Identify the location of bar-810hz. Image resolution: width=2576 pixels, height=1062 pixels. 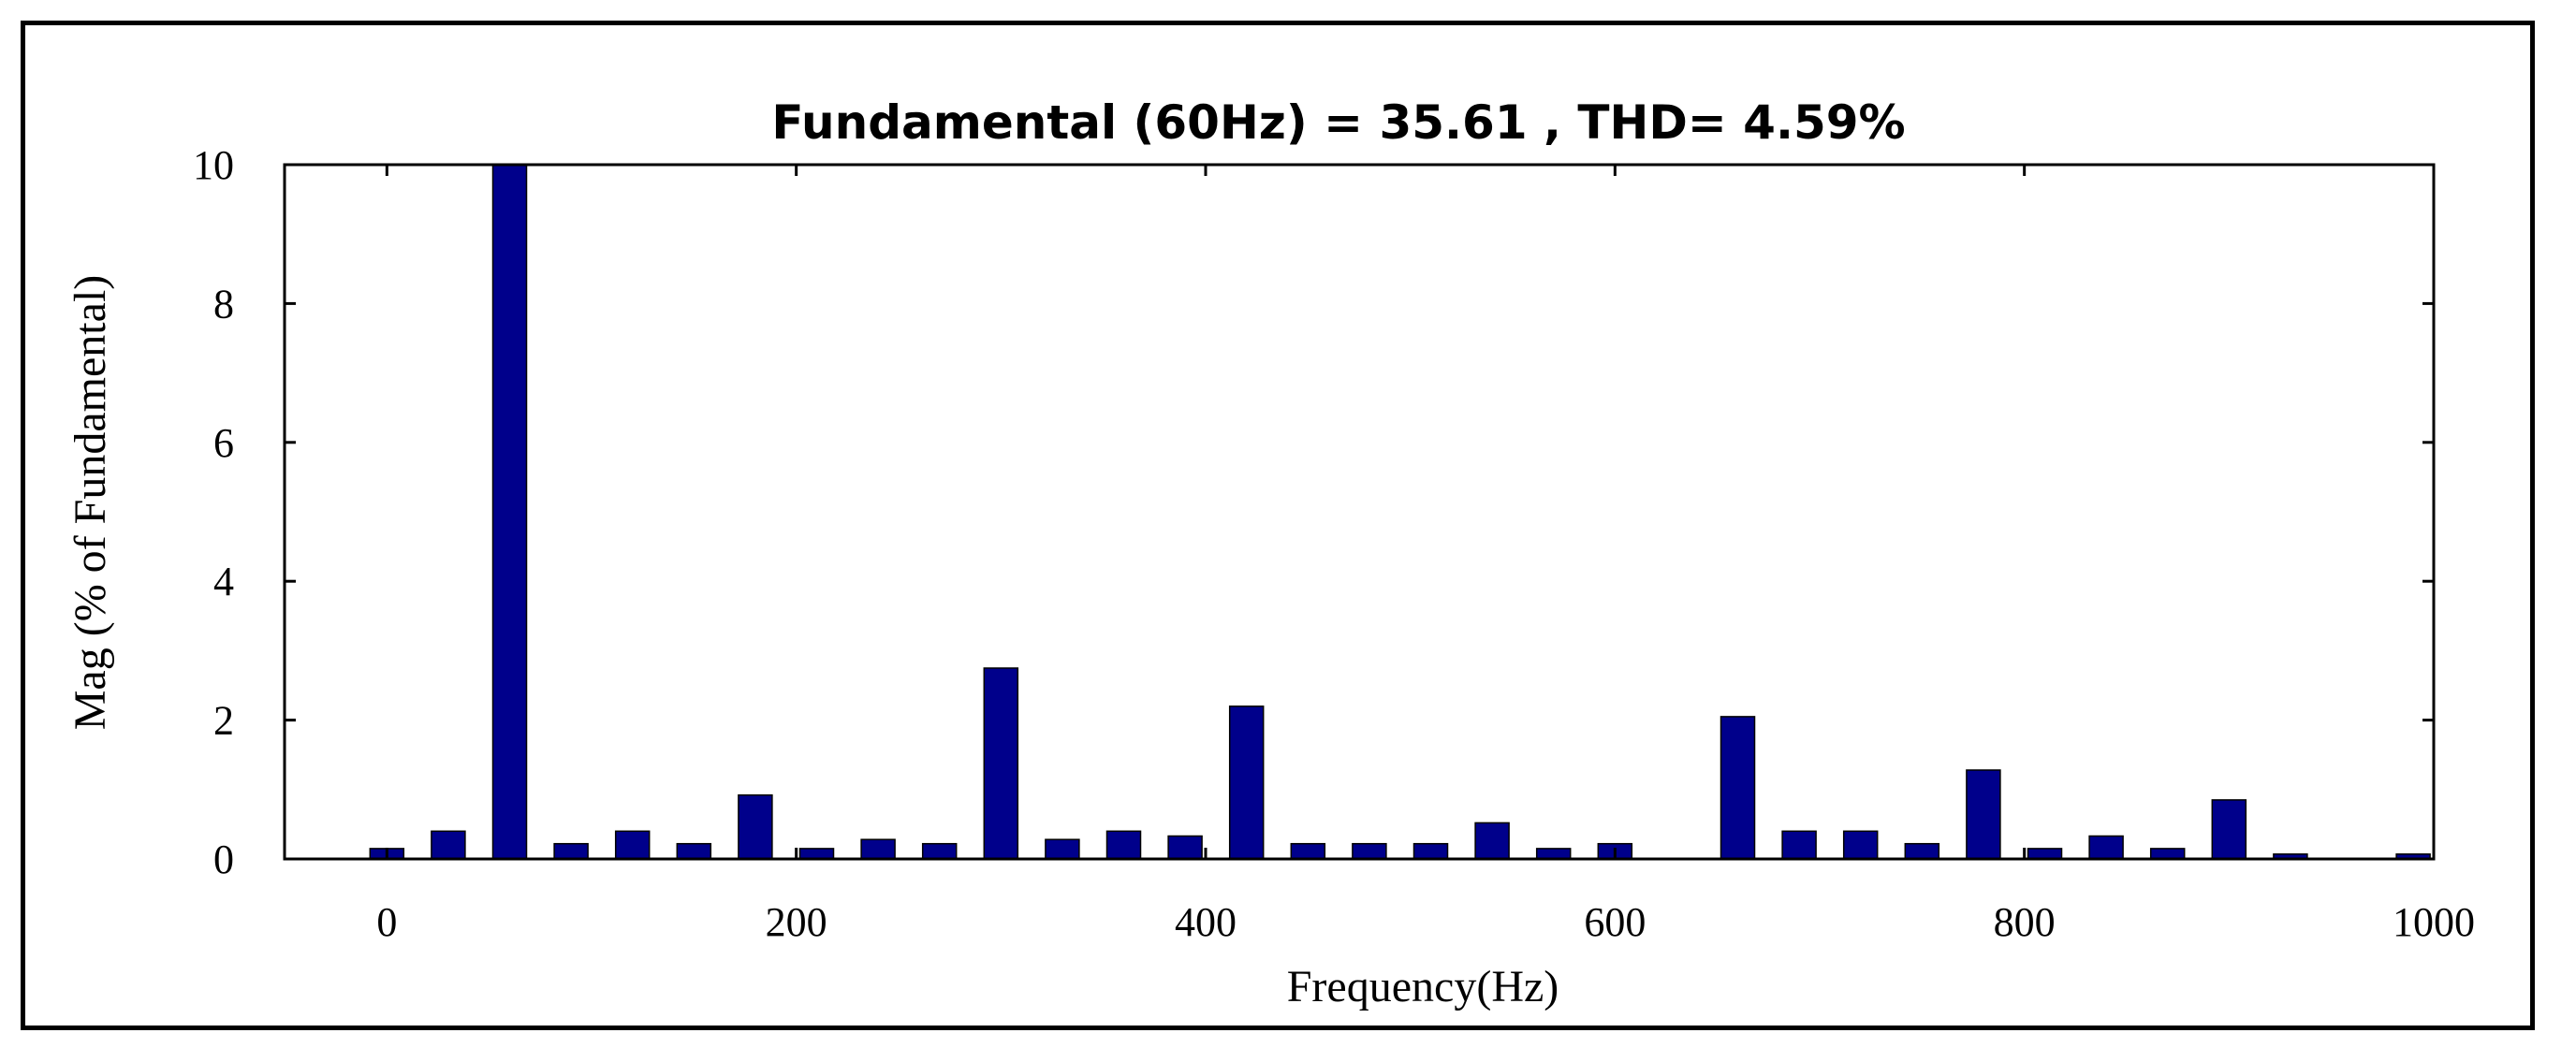
(2045, 854).